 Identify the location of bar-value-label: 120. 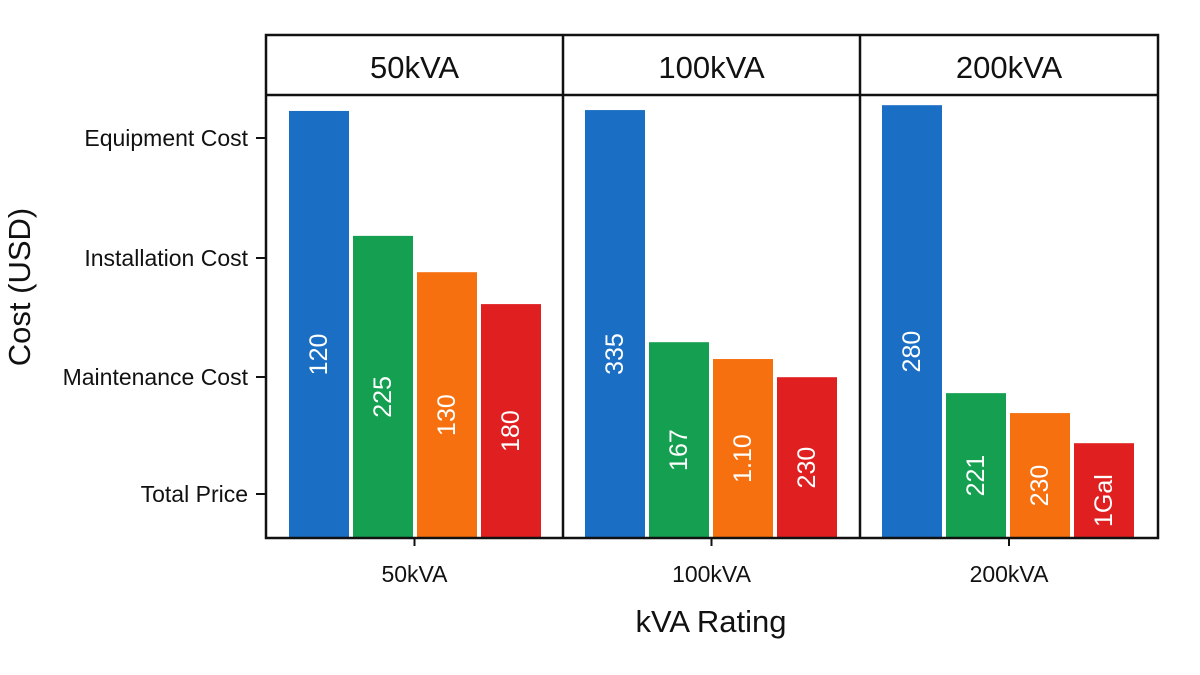
(319, 355).